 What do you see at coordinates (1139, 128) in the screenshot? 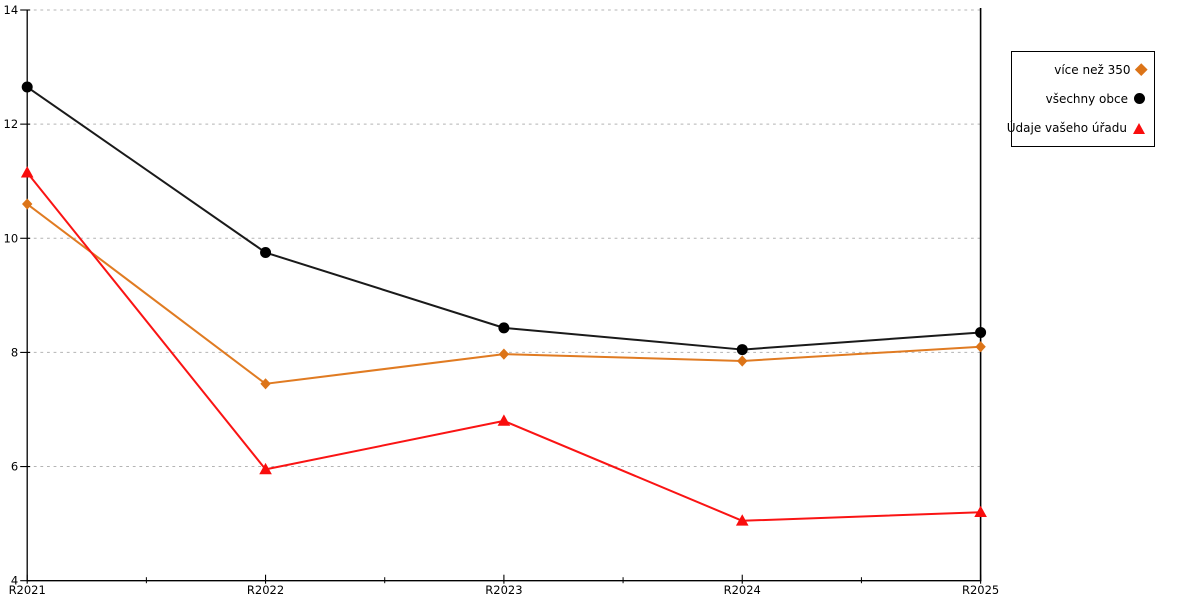
I see `triangle-icon` at bounding box center [1139, 128].